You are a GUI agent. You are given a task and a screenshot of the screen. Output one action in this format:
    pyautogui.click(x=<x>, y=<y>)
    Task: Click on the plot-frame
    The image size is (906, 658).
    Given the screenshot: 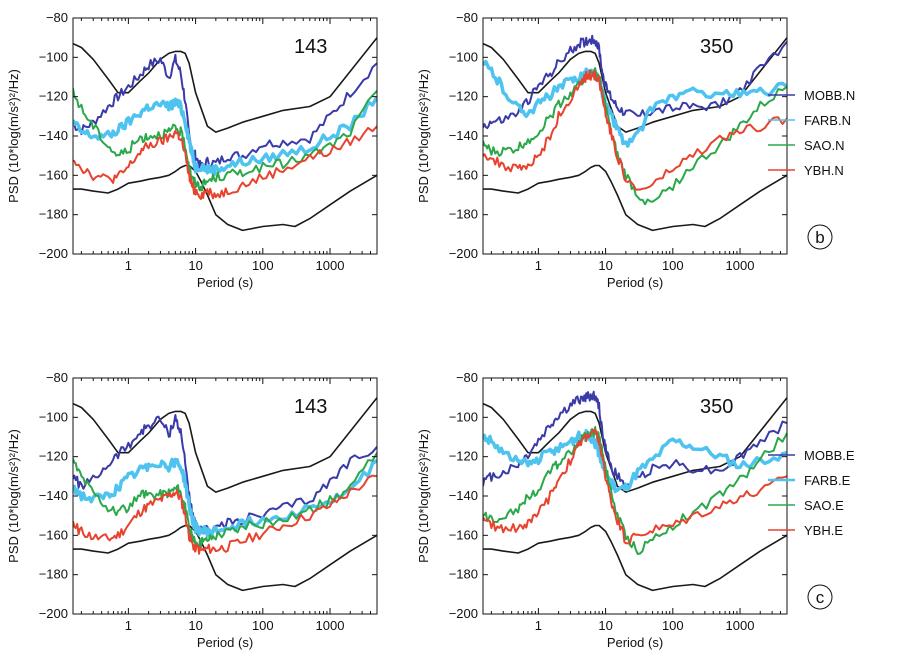 What is the action you would take?
    pyautogui.click(x=225, y=496)
    